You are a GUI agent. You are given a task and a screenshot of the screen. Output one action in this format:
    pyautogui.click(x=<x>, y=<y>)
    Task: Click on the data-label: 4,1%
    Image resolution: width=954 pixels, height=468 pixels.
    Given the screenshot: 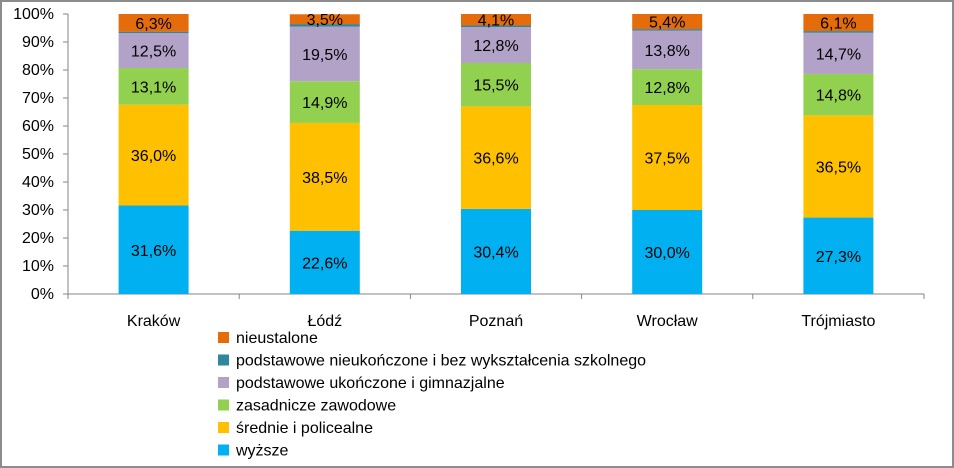 What is the action you would take?
    pyautogui.click(x=496, y=21)
    